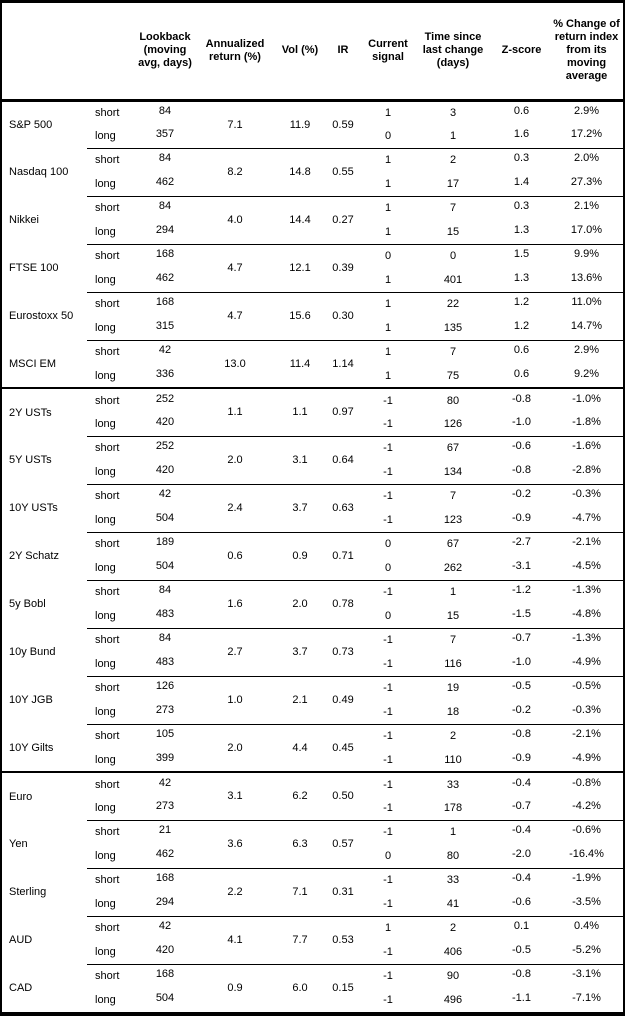  I want to click on asset-row-short: CAD short 168 0.9 6.0 0.15 -1 90 -0.8 -3.1%, so click(312, 987).